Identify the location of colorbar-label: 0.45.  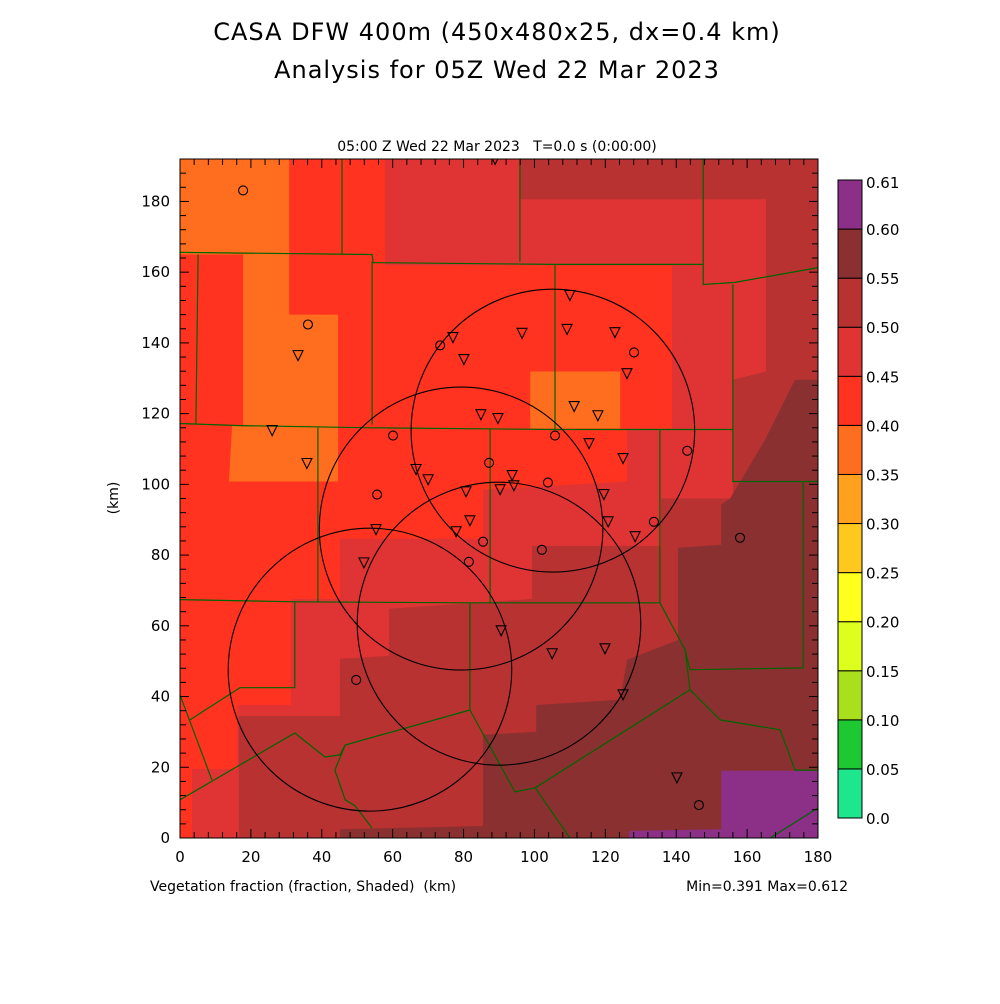
(882, 377).